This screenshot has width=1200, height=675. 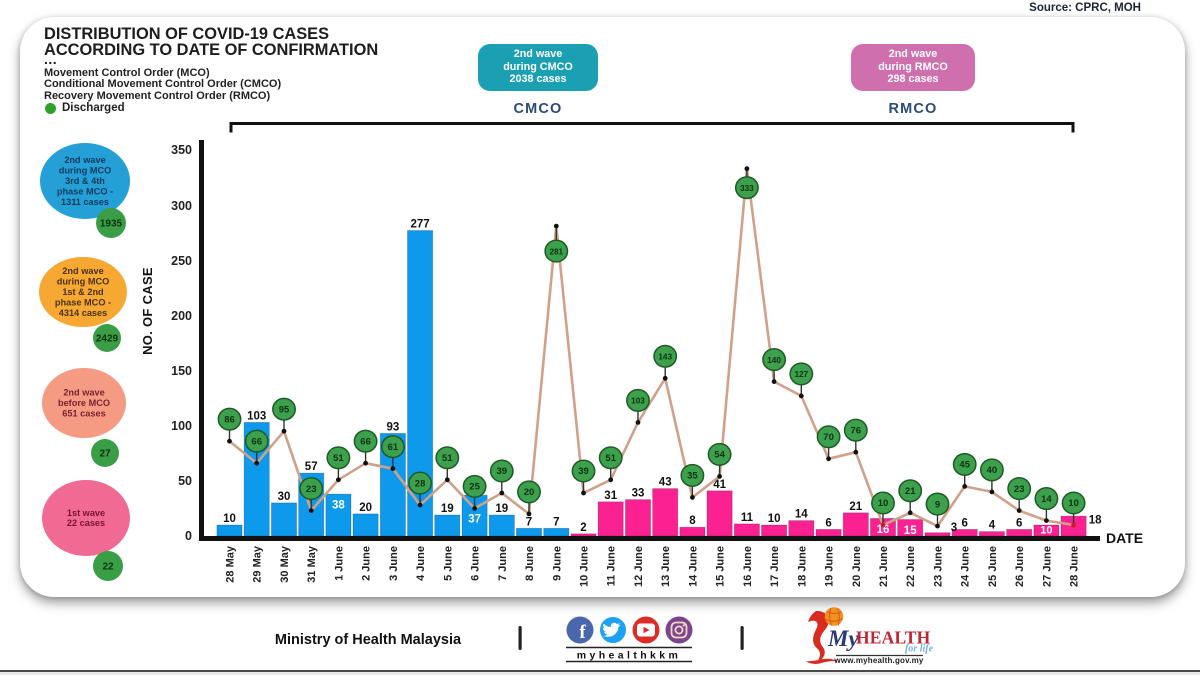 I want to click on svg-text: 1 June, so click(x=339, y=563).